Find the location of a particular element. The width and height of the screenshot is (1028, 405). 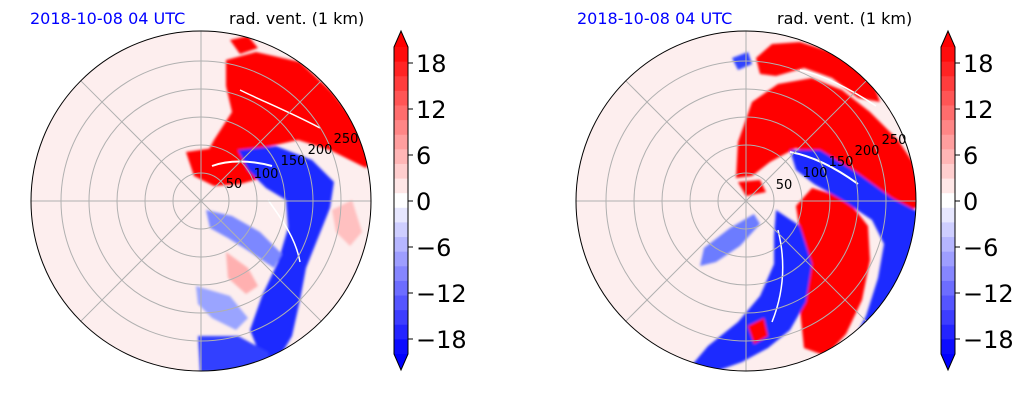

colorbar-tick-label: −6 is located at coordinates (980, 248).